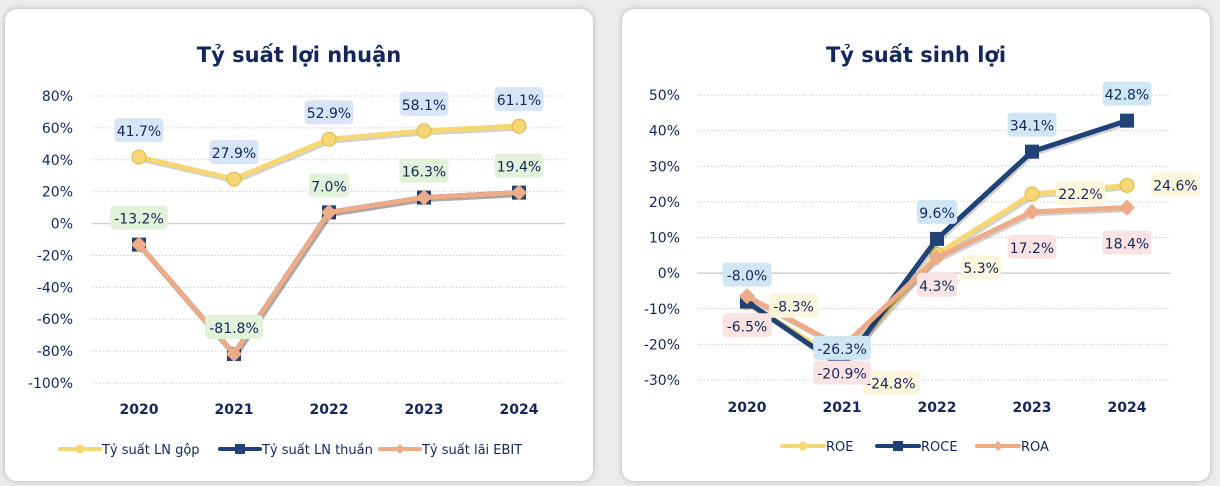 This screenshot has height=486, width=1220. Describe the element at coordinates (1035, 447) in the screenshot. I see `legend-label: ROA` at that location.